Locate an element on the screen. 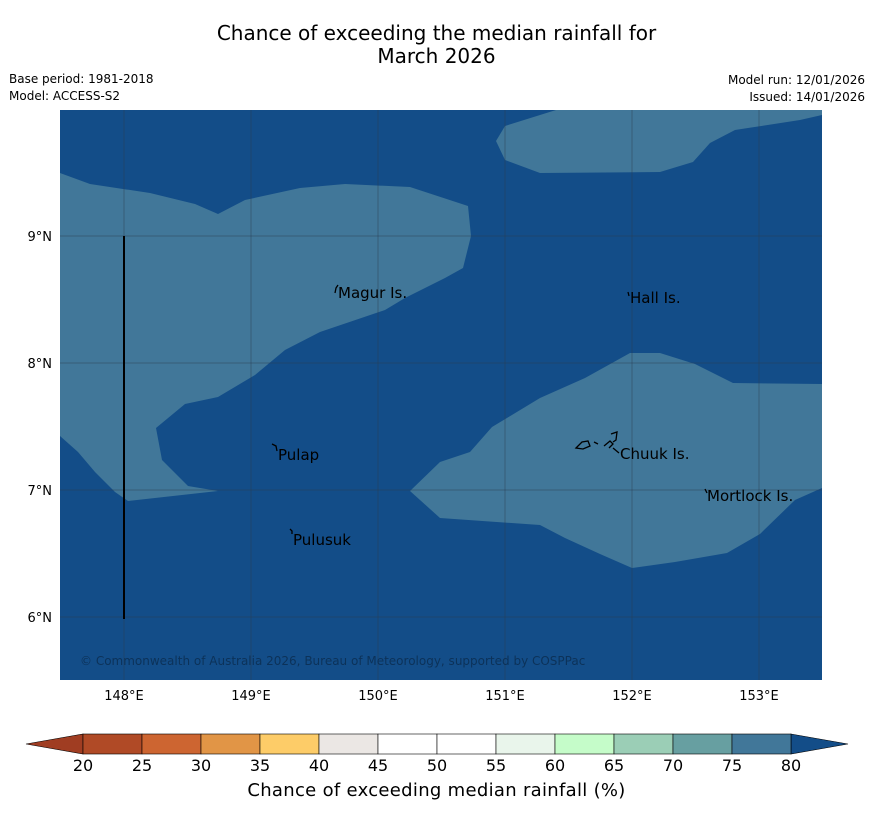 Image resolution: width=873 pixels, height=816 pixels. place-magur: Magur Is. is located at coordinates (372, 293).